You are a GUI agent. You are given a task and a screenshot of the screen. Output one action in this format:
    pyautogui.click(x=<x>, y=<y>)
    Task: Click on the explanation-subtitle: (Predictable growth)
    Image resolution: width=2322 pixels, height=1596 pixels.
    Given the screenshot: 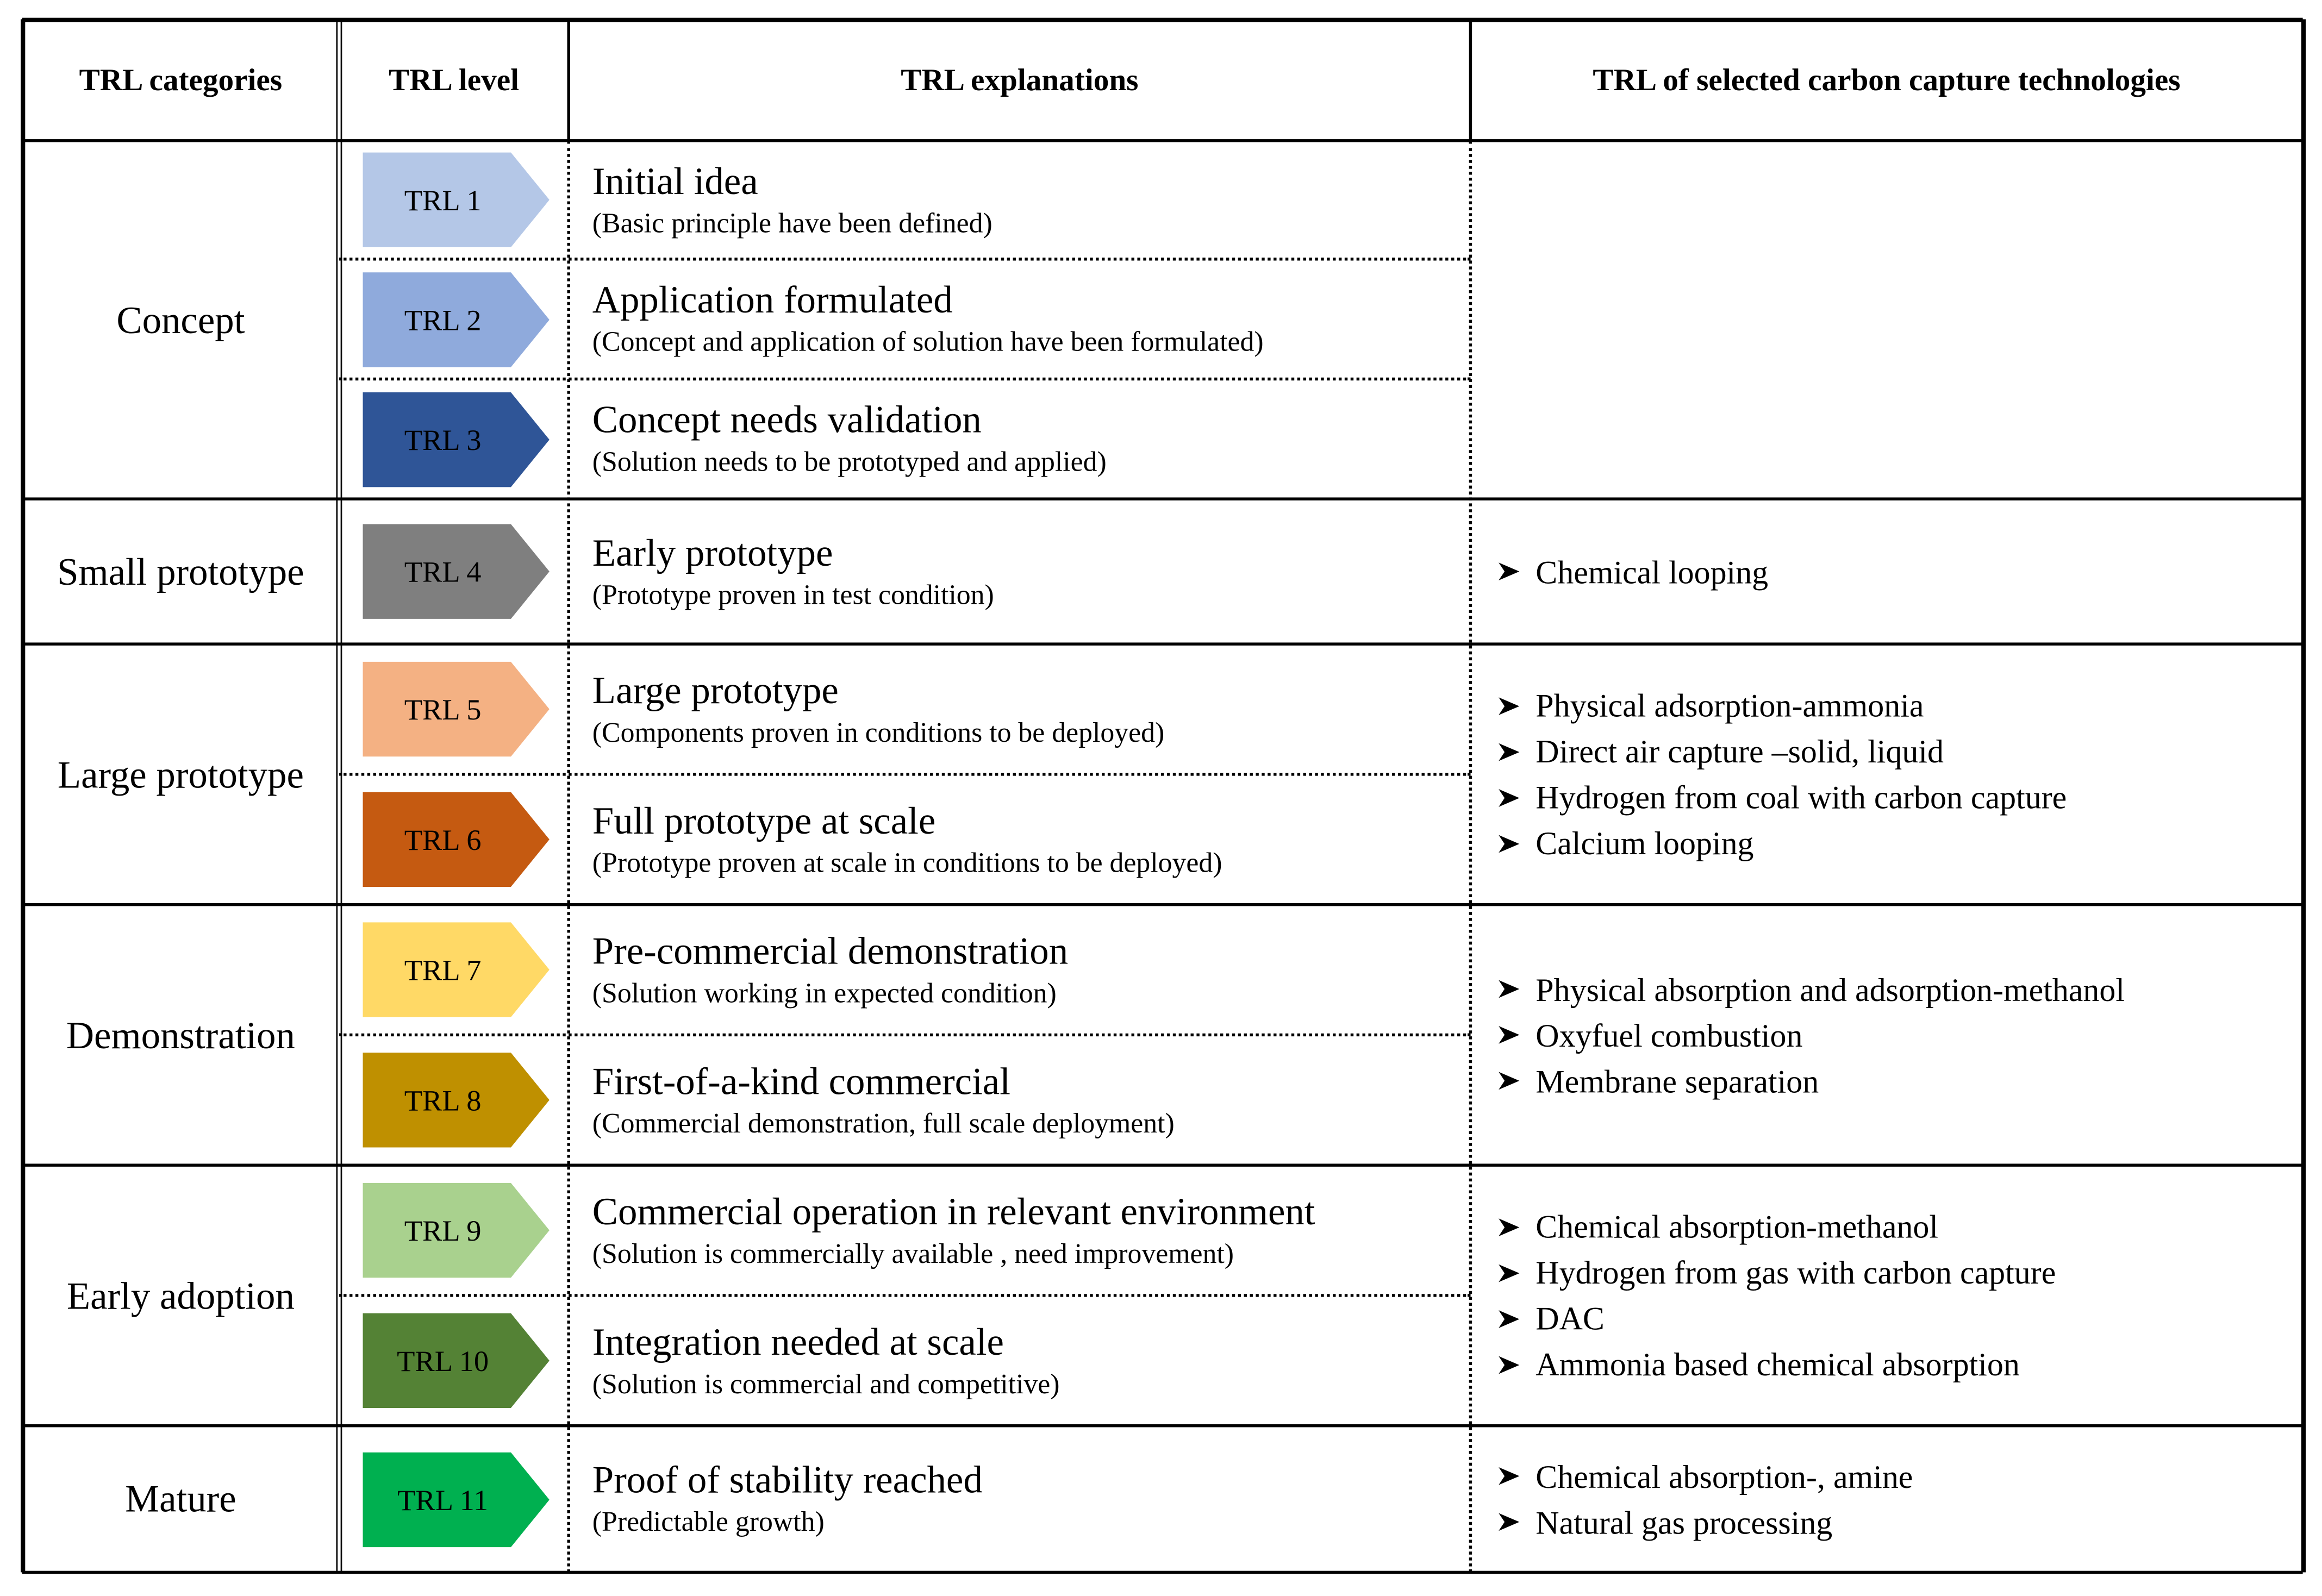 What is the action you would take?
    pyautogui.click(x=708, y=1522)
    